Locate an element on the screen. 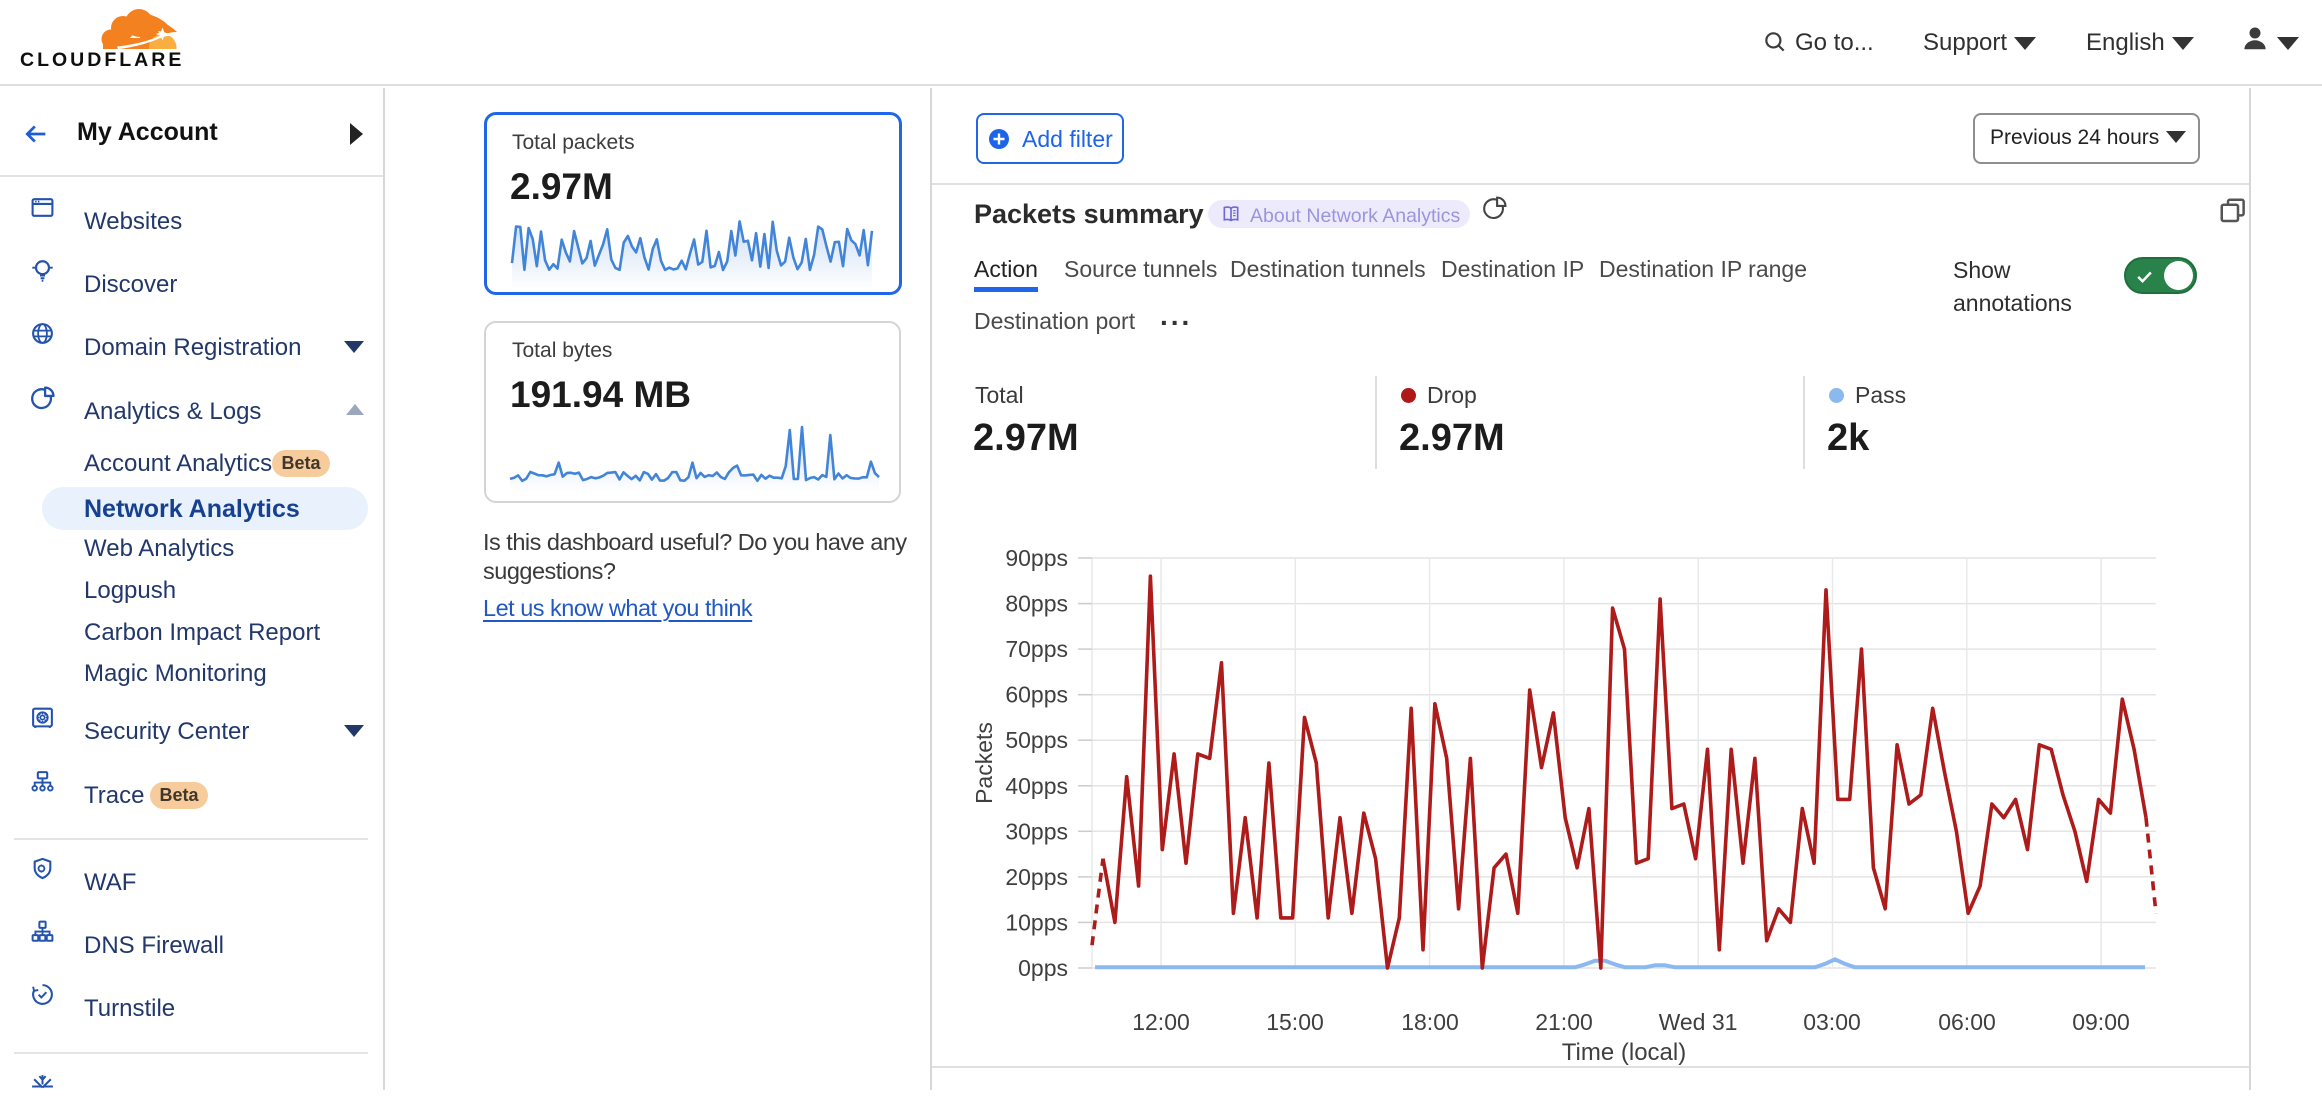 This screenshot has width=2322, height=1098. svg-text: 90pps is located at coordinates (1036, 558).